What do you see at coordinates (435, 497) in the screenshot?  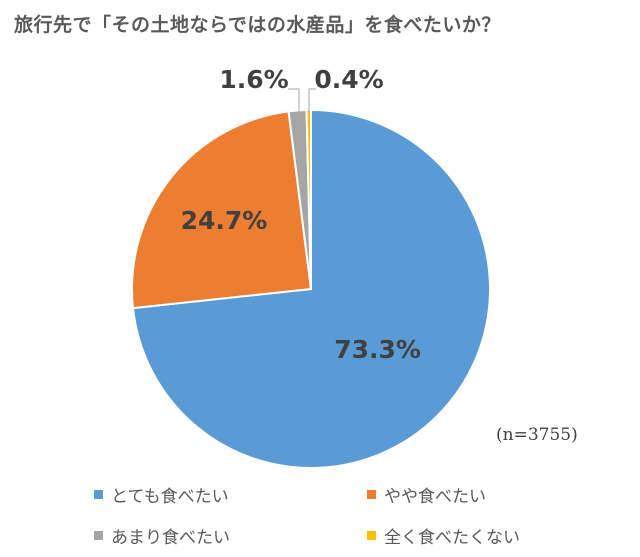 I see `legend-label-somewhat-want: やや食べたい` at bounding box center [435, 497].